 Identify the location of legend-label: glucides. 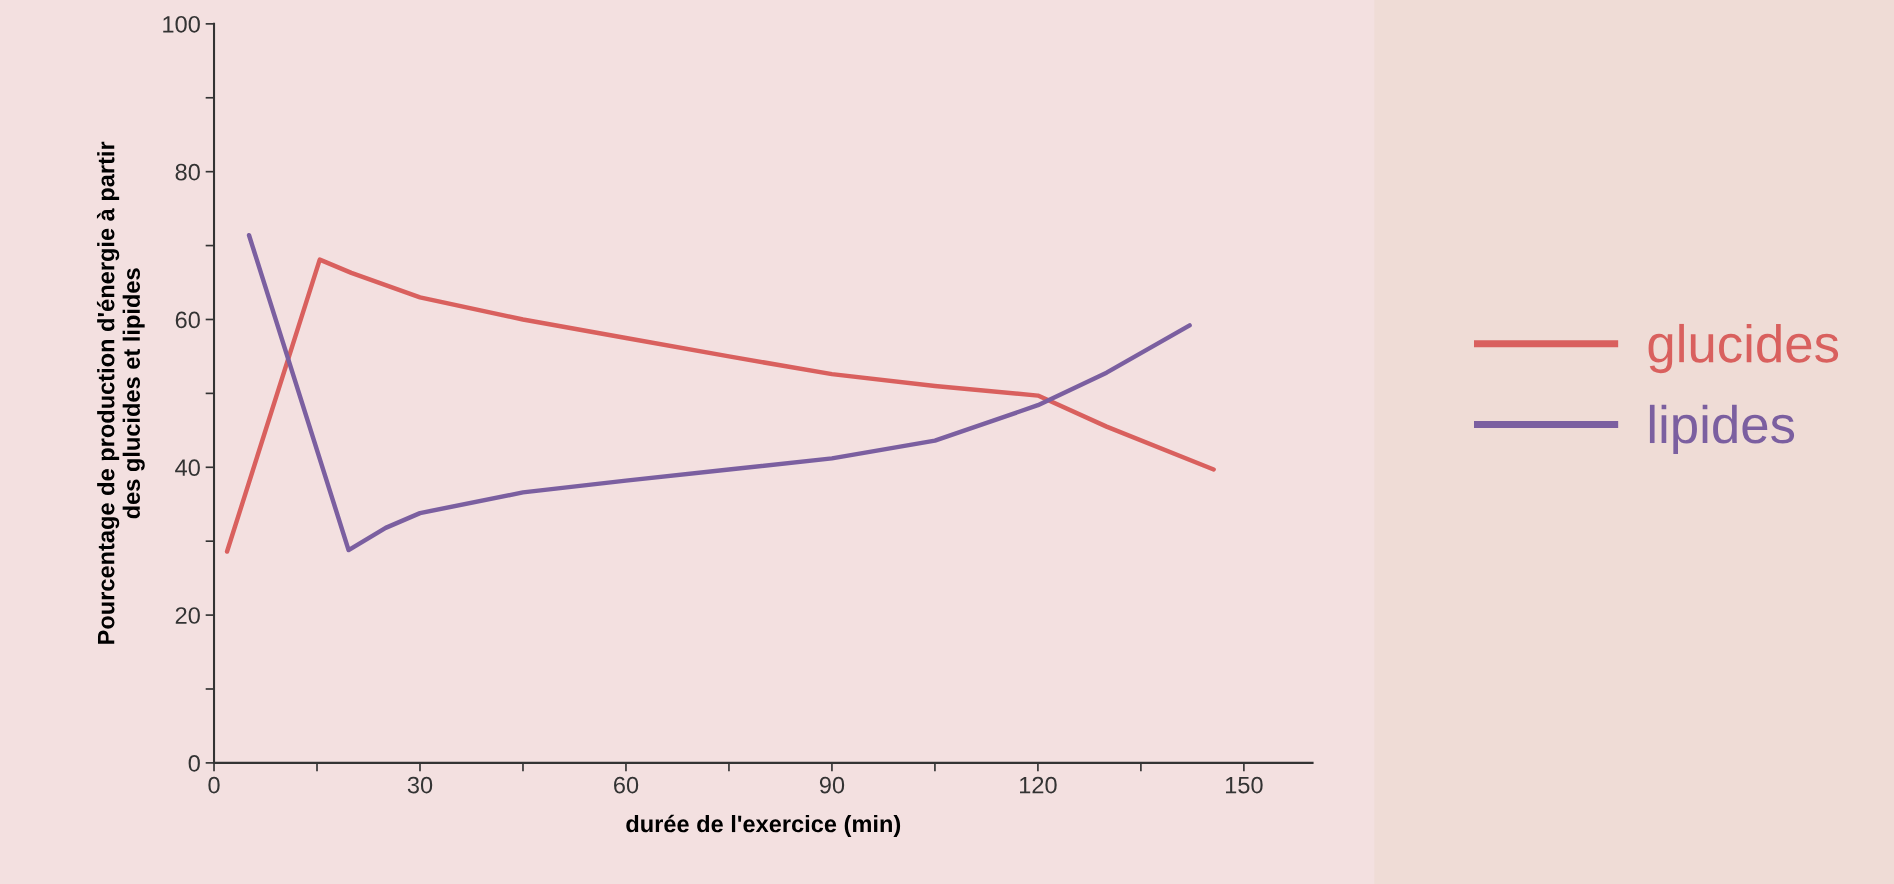
(1743, 348).